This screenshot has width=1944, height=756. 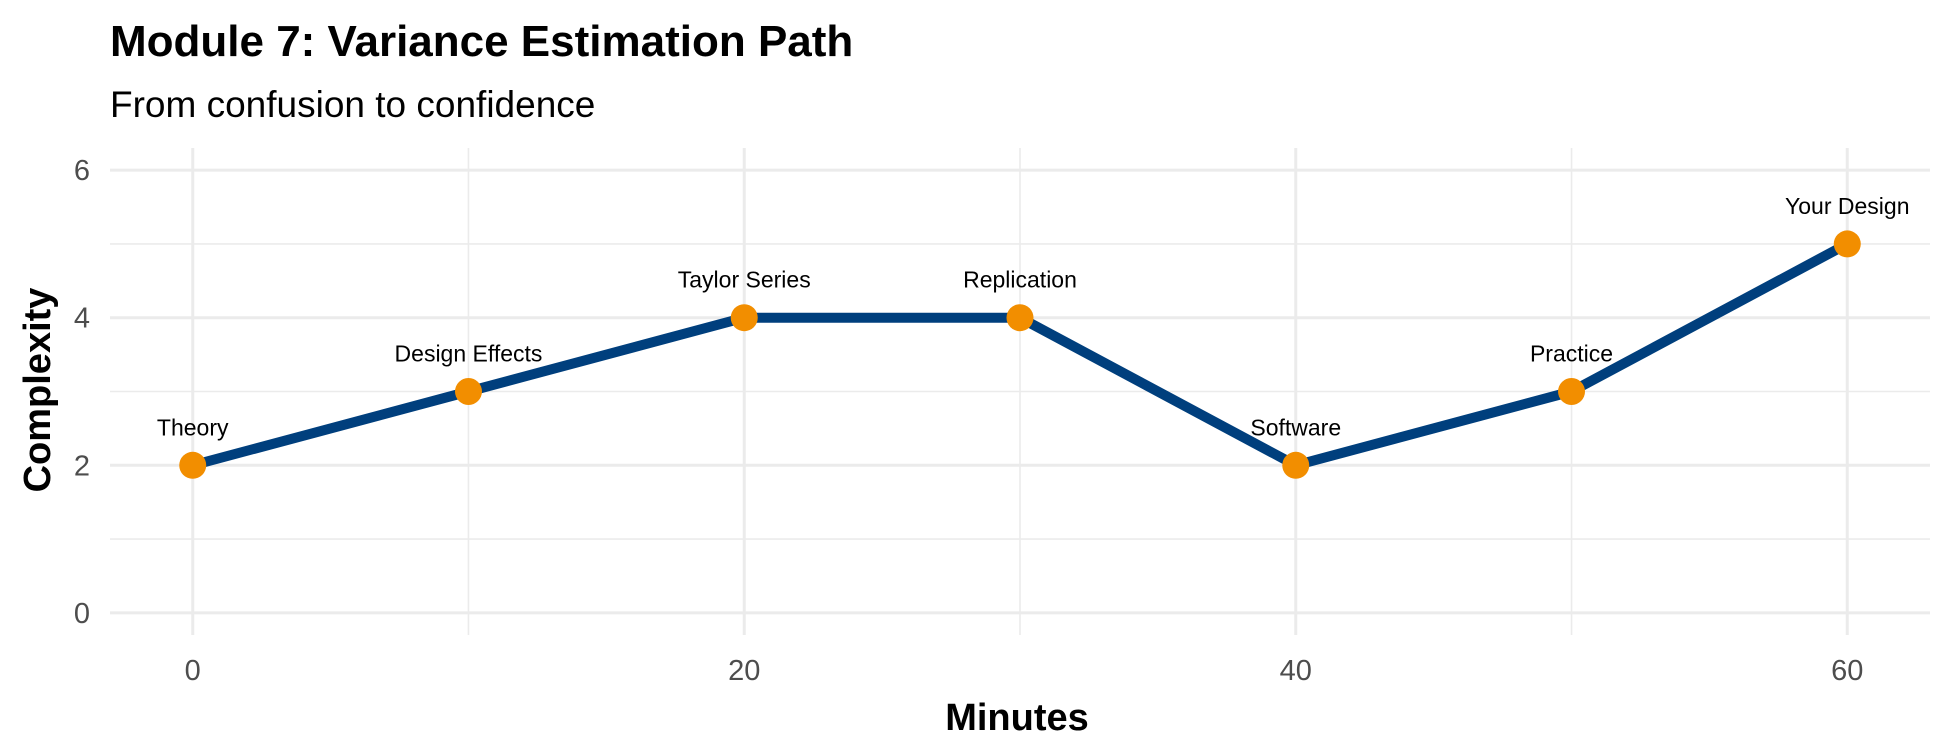 I want to click on y-axis-title: Complexity, so click(x=38, y=390).